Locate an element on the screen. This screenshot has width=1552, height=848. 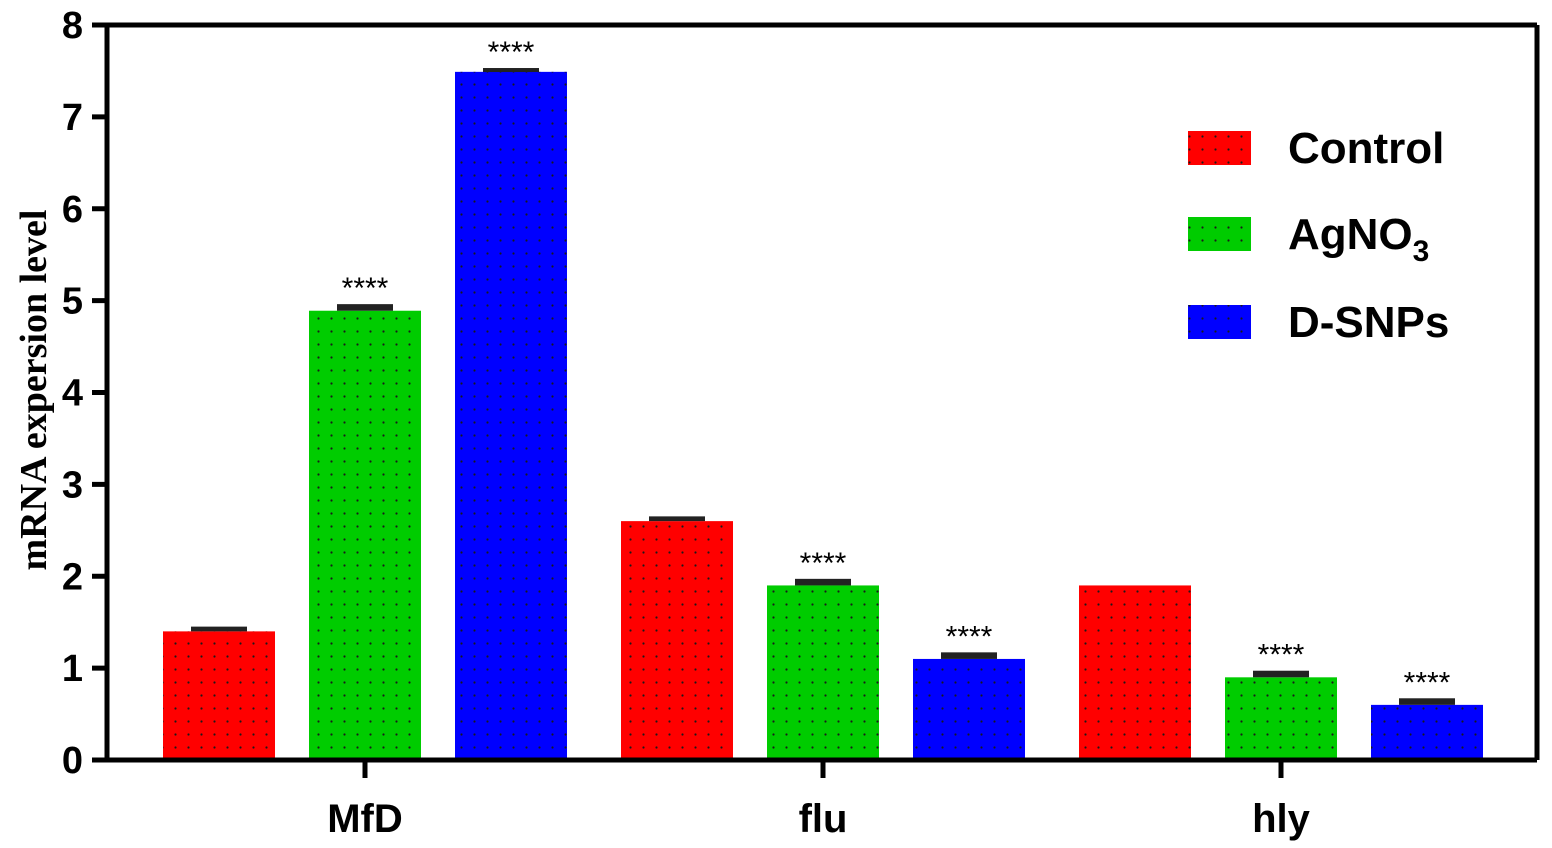
y-axis-label: mRNA expersion level is located at coordinates (34, 390).